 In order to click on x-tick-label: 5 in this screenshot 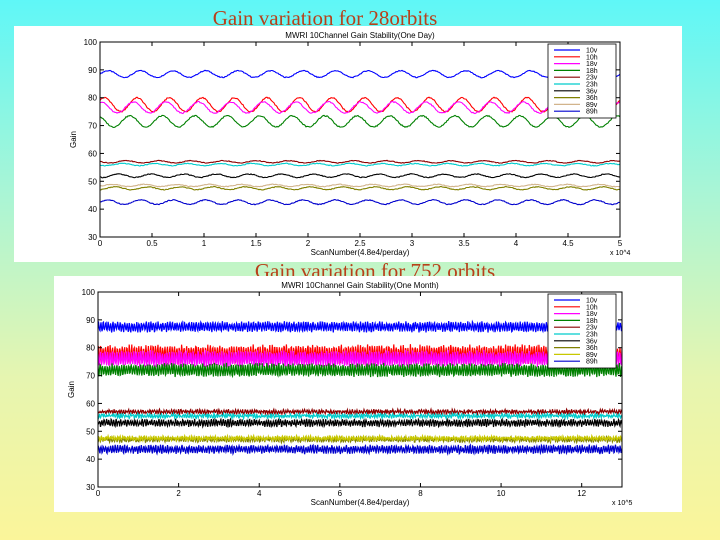, I will do `click(620, 243)`.